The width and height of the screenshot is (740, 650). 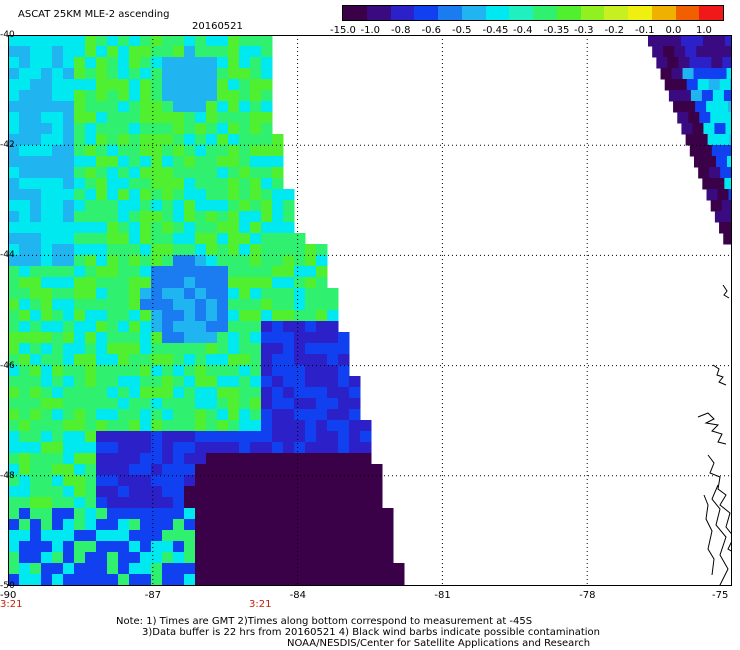 What do you see at coordinates (587, 595) in the screenshot?
I see `lon-tick-label: -78` at bounding box center [587, 595].